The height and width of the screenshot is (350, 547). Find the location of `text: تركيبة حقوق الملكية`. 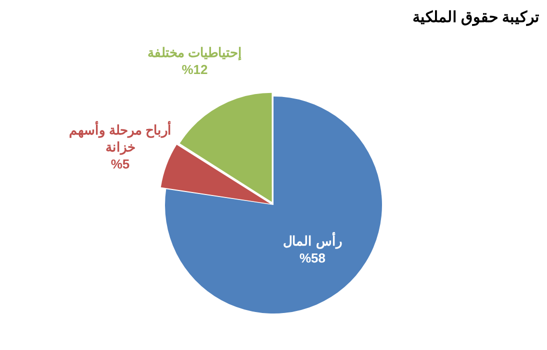

text: تركيبة حقوق الملكية is located at coordinates (475, 18).